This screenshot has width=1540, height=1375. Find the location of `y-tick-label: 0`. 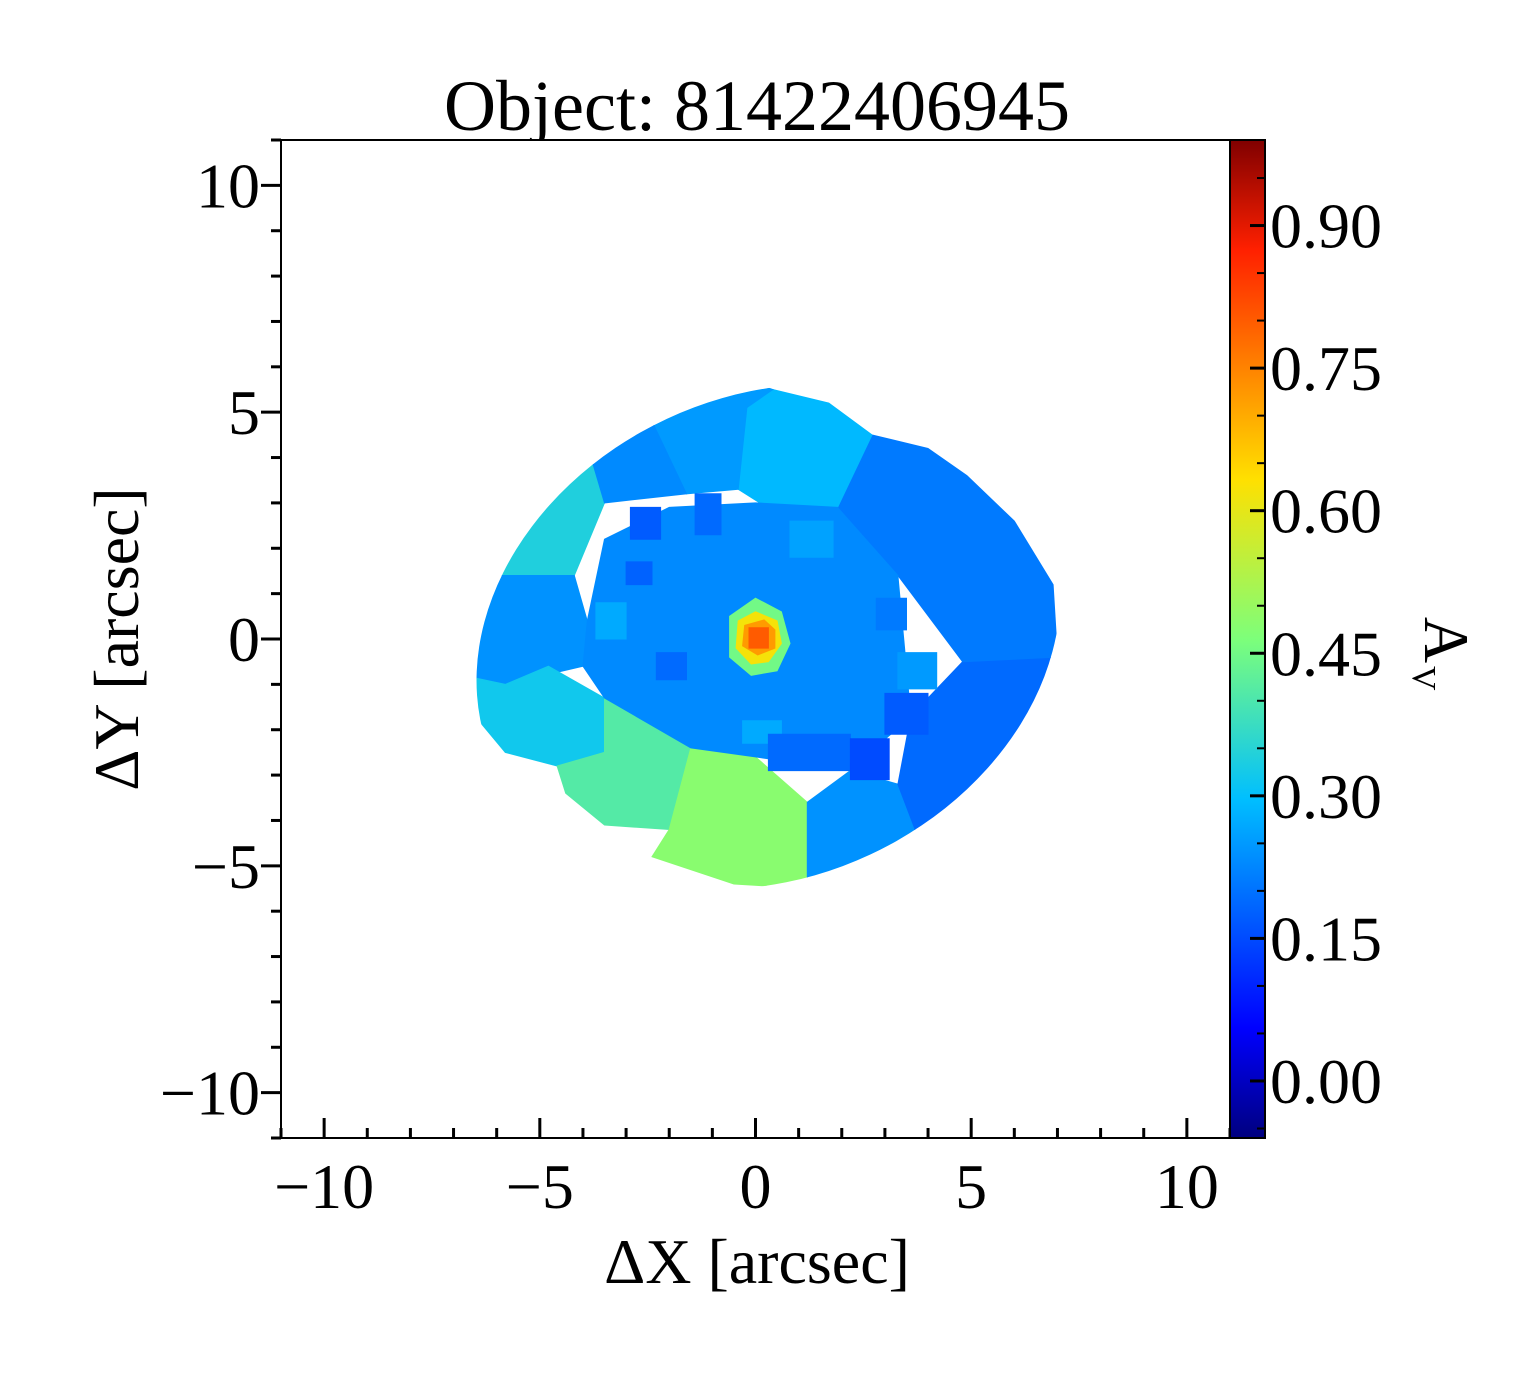

y-tick-label: 0 is located at coordinates (244, 639).